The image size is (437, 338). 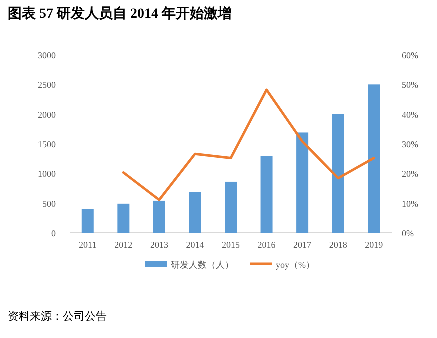 What do you see at coordinates (159, 245) in the screenshot?
I see `x-tick-label: 2013` at bounding box center [159, 245].